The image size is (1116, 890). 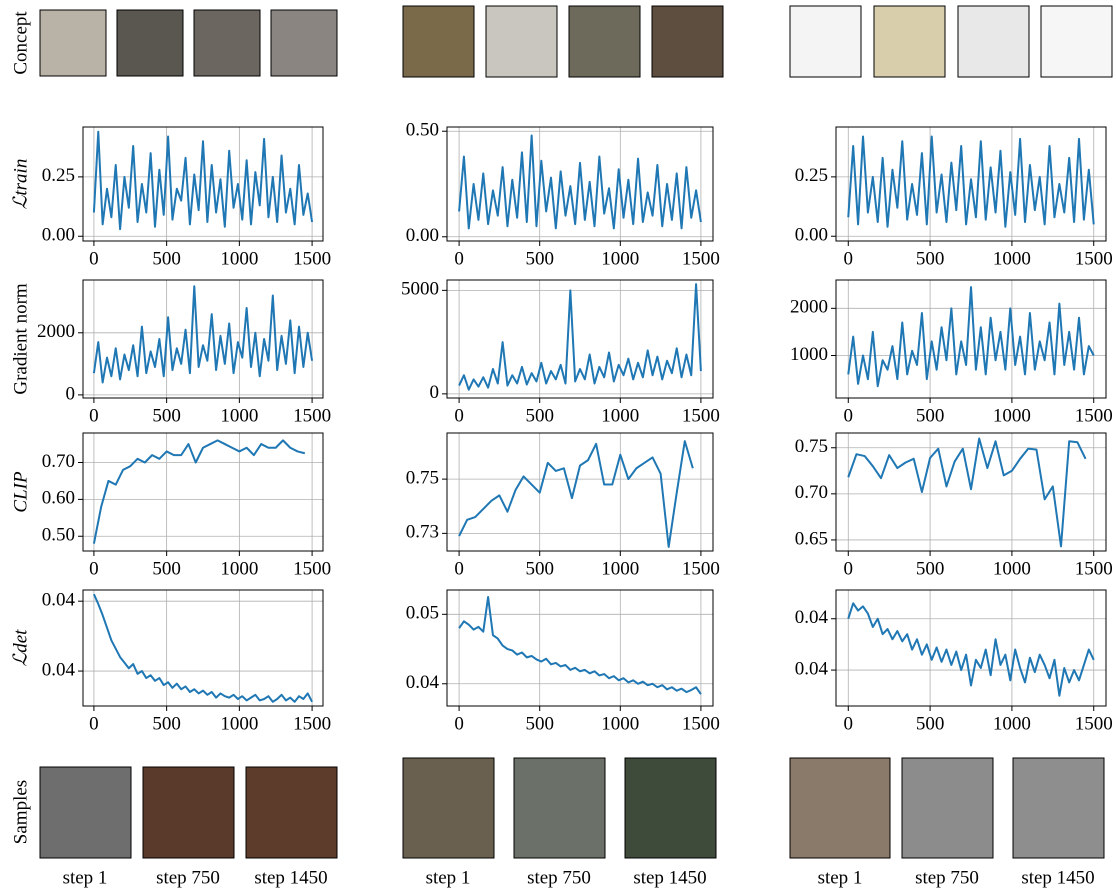 I want to click on chart: 0 500 1000 1500 0 2000 Gradient norm, so click(x=170, y=352).